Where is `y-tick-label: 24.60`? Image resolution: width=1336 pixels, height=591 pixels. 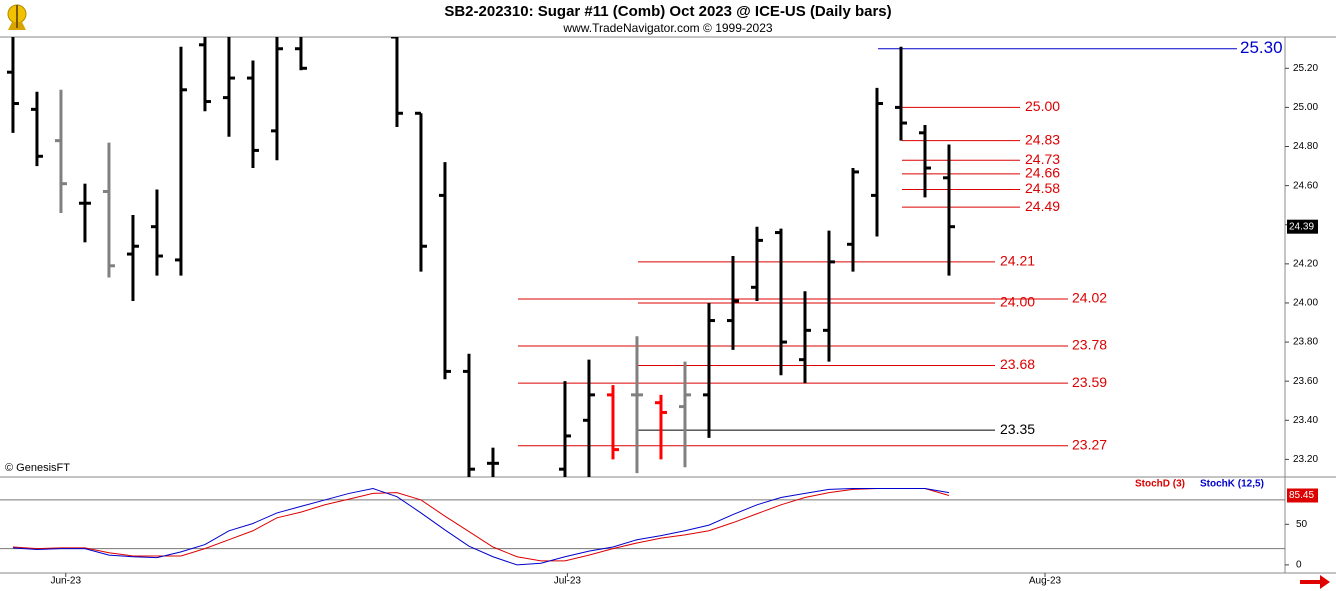
y-tick-label: 24.60 is located at coordinates (1305, 185).